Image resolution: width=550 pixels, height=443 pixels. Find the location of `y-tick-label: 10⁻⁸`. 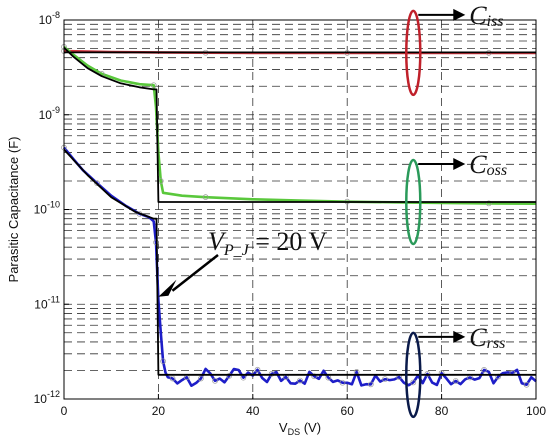

y-tick-label: 10⁻⁸ is located at coordinates (49, 18).